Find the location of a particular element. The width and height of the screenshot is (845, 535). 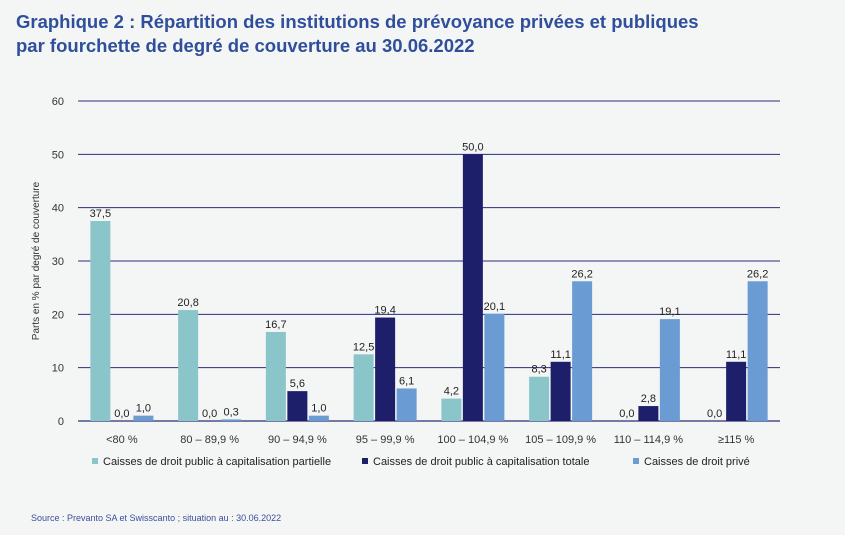

data-label-s2-3: 19,4 is located at coordinates (384, 311).